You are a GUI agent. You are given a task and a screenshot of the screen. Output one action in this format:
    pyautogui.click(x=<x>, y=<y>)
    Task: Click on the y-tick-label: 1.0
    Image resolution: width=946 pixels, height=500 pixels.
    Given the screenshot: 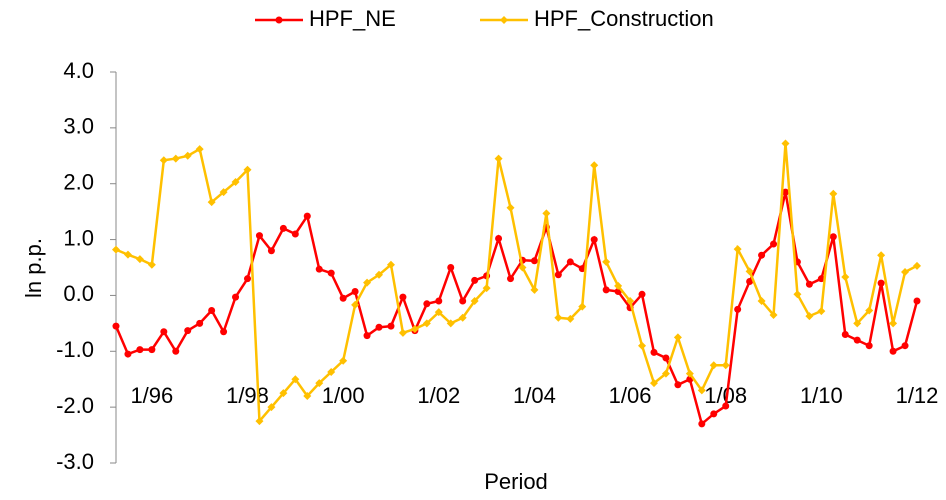 What is the action you would take?
    pyautogui.click(x=78, y=237)
    